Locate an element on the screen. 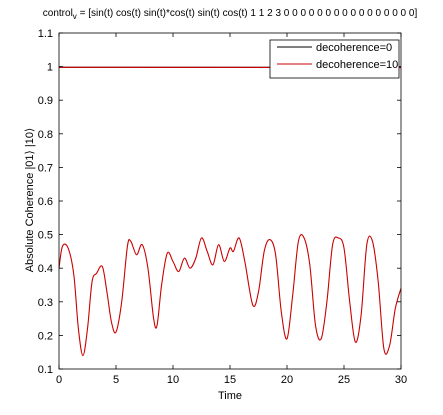 This screenshot has width=443, height=415. x-axis-label: Time is located at coordinates (230, 396).